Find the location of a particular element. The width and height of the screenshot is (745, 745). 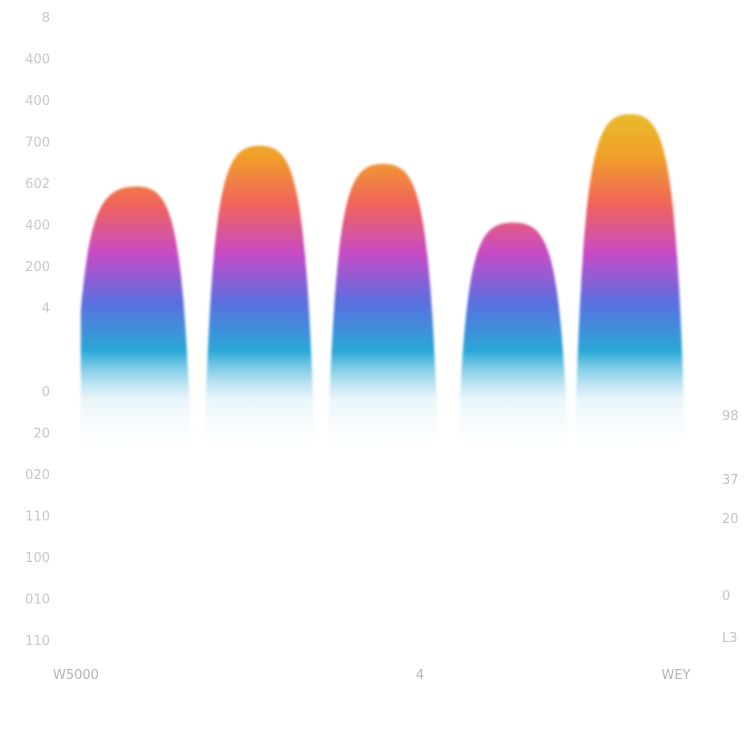

y-tick-label-right: 20 is located at coordinates (730, 519).